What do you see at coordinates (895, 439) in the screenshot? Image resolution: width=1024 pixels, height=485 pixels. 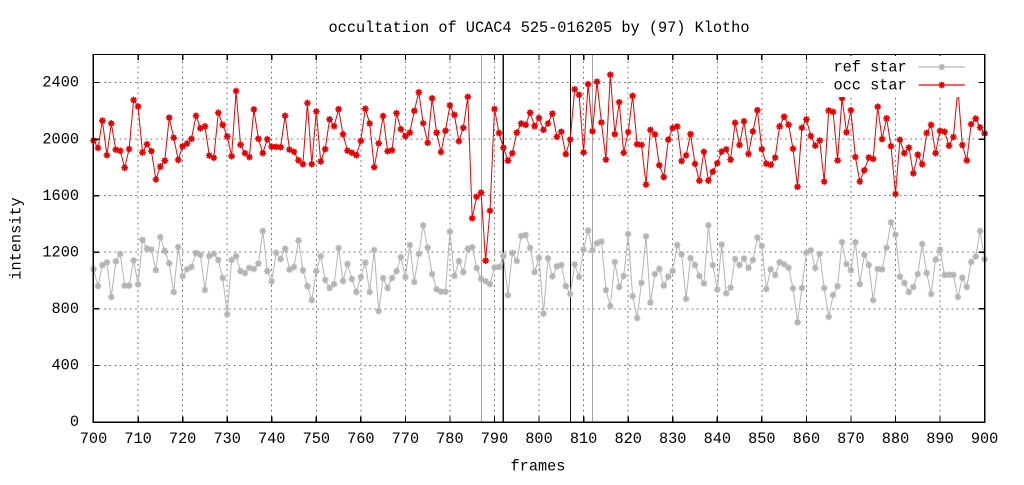 I see `svg-text: 880` at bounding box center [895, 439].